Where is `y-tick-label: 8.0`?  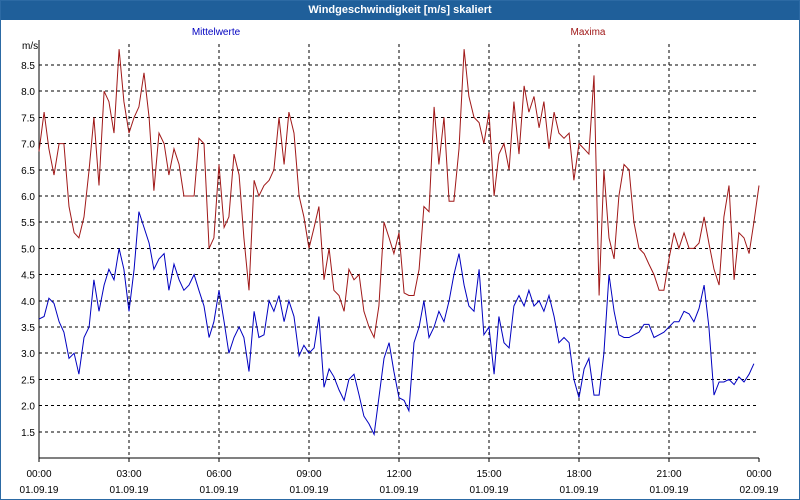 y-tick-label: 8.0 is located at coordinates (28, 92).